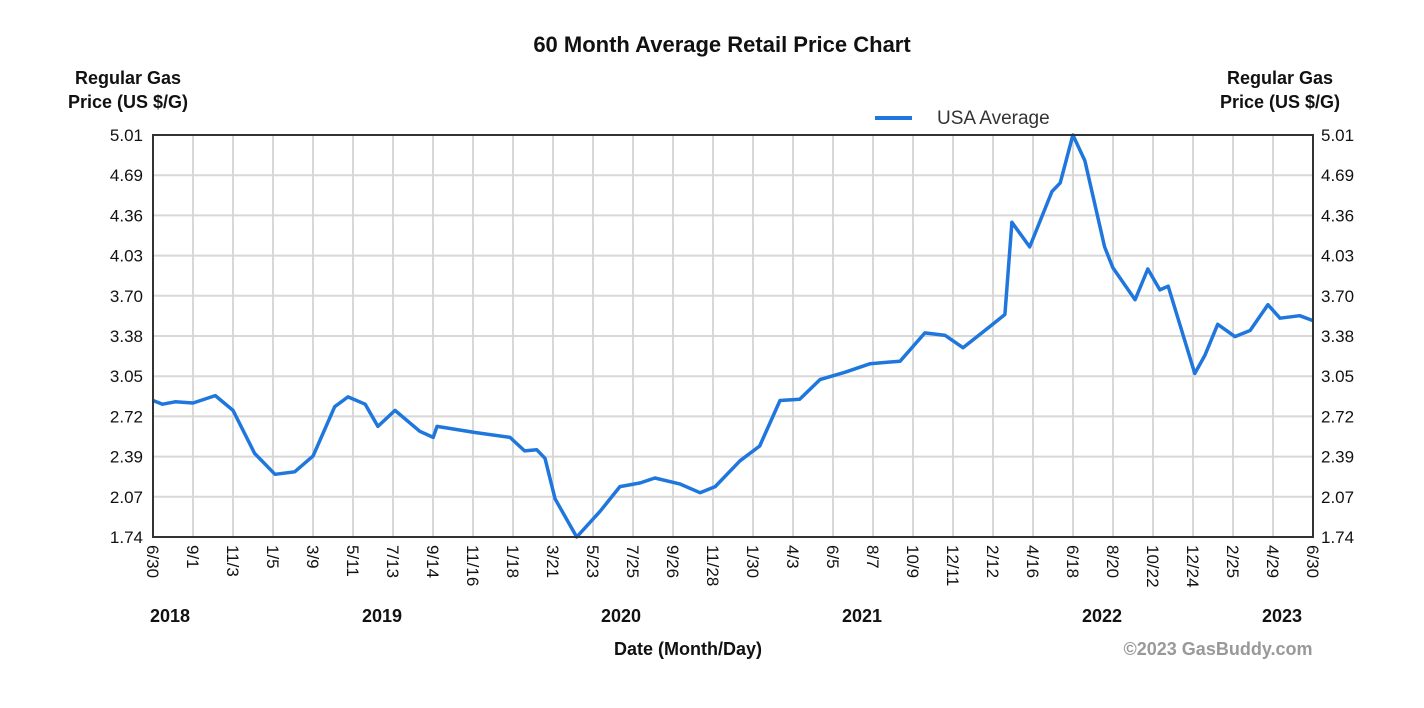 Image resolution: width=1424 pixels, height=708 pixels. What do you see at coordinates (632, 561) in the screenshot?
I see `x-tick-label: 7/25` at bounding box center [632, 561].